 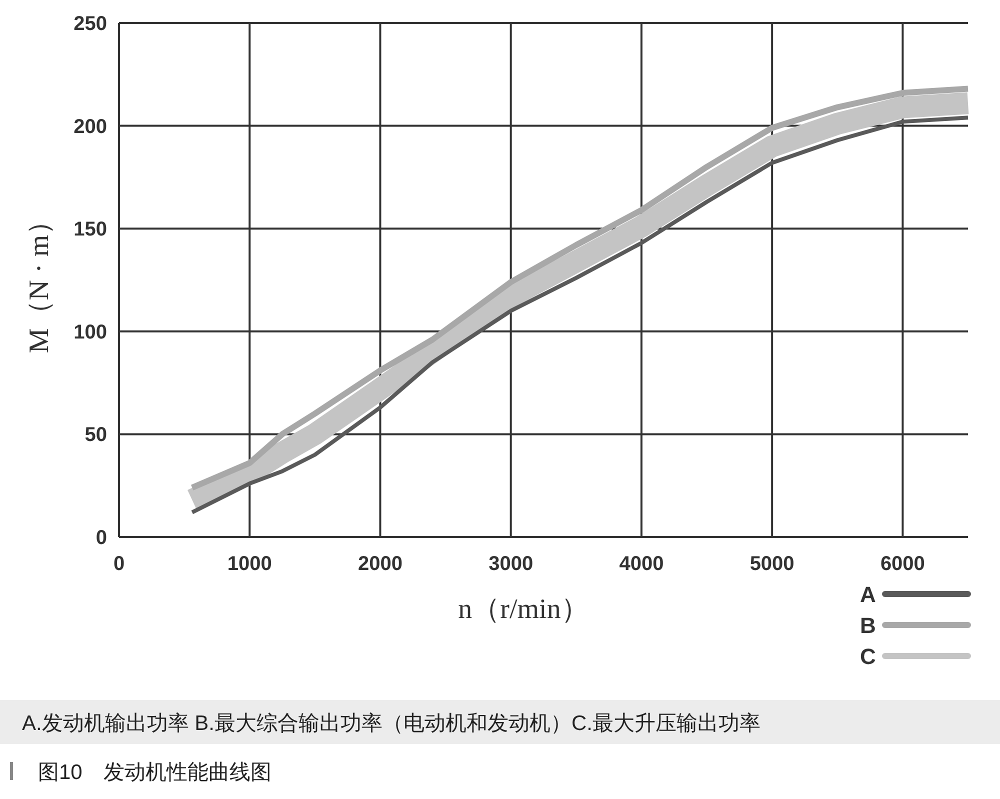 What do you see at coordinates (772, 564) in the screenshot?
I see `x-tick-label: 5000` at bounding box center [772, 564].